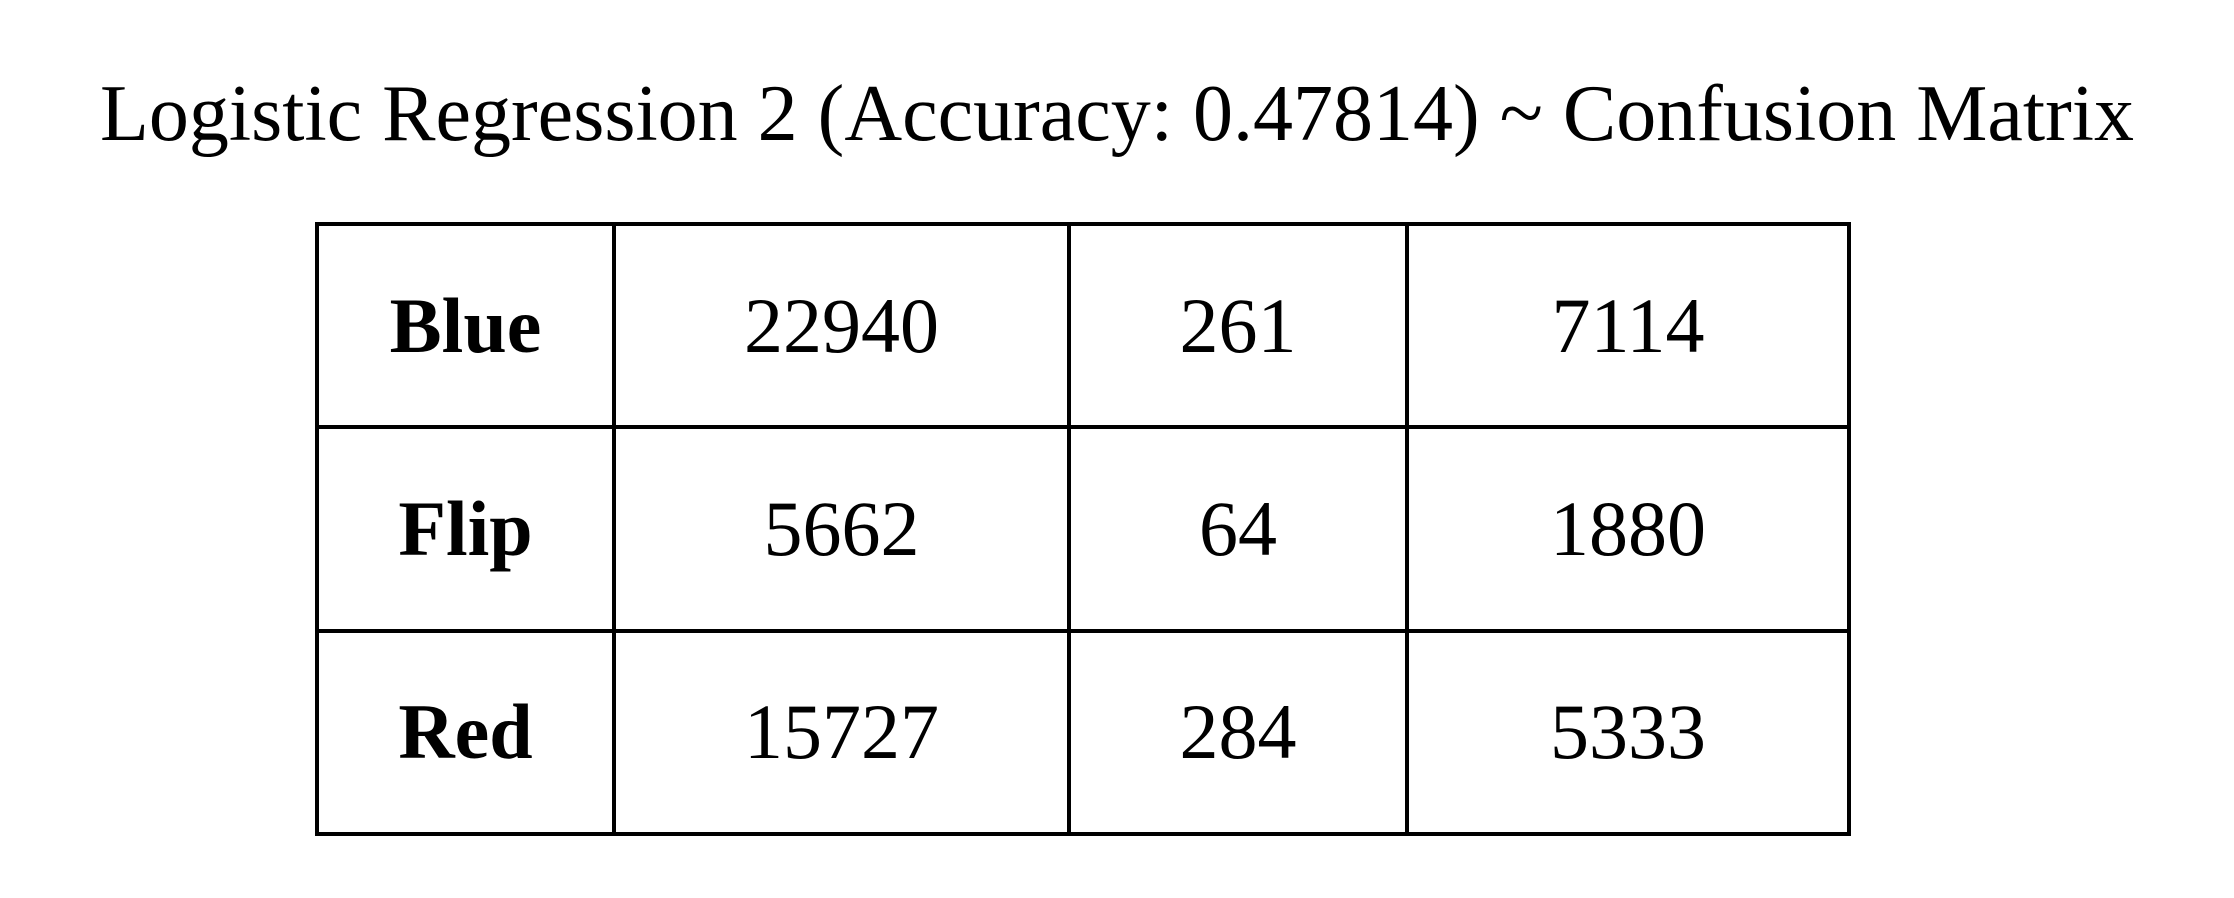  What do you see at coordinates (1238, 529) in the screenshot?
I see `matrix-cell: 64` at bounding box center [1238, 529].